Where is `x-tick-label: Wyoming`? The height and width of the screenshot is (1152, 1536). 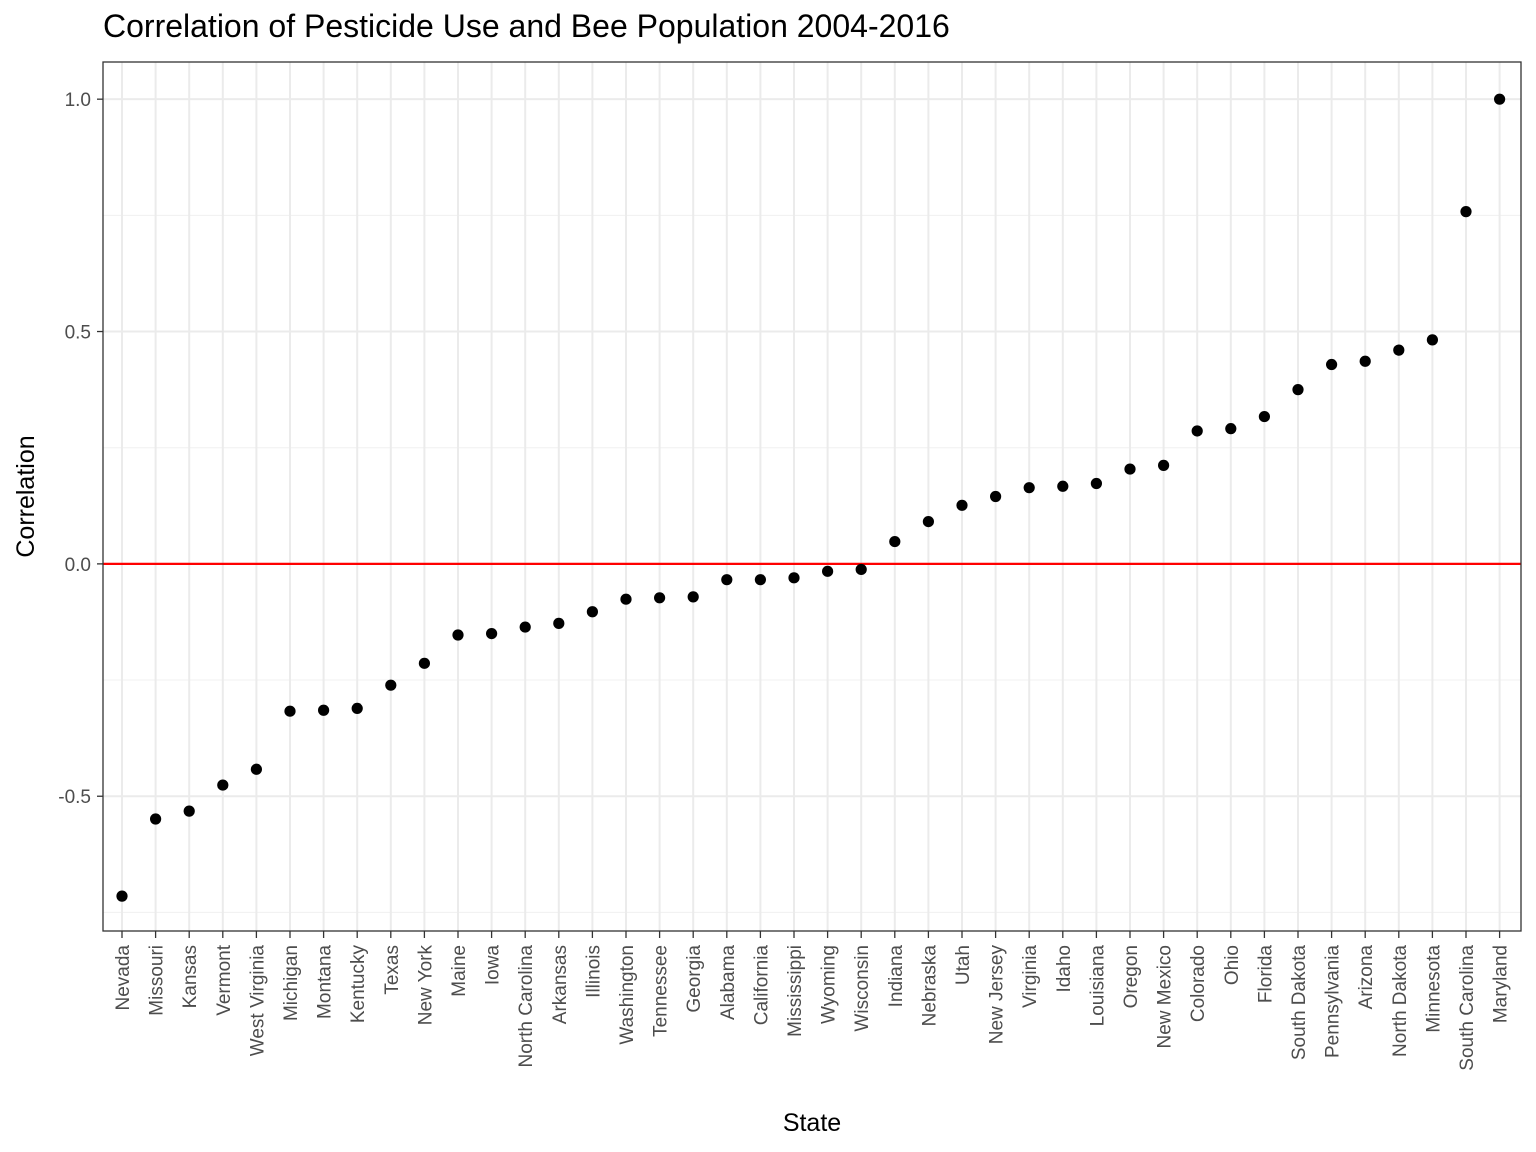
x-tick-label: Wyoming is located at coordinates (829, 984).